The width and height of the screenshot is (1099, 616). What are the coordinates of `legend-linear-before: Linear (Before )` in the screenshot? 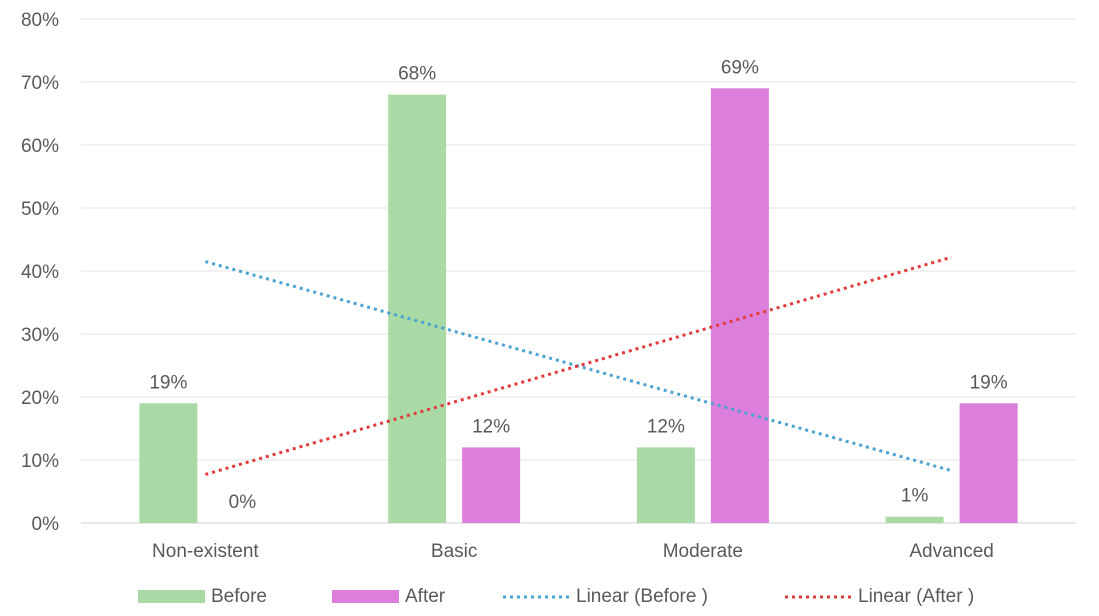 It's located at (605, 596).